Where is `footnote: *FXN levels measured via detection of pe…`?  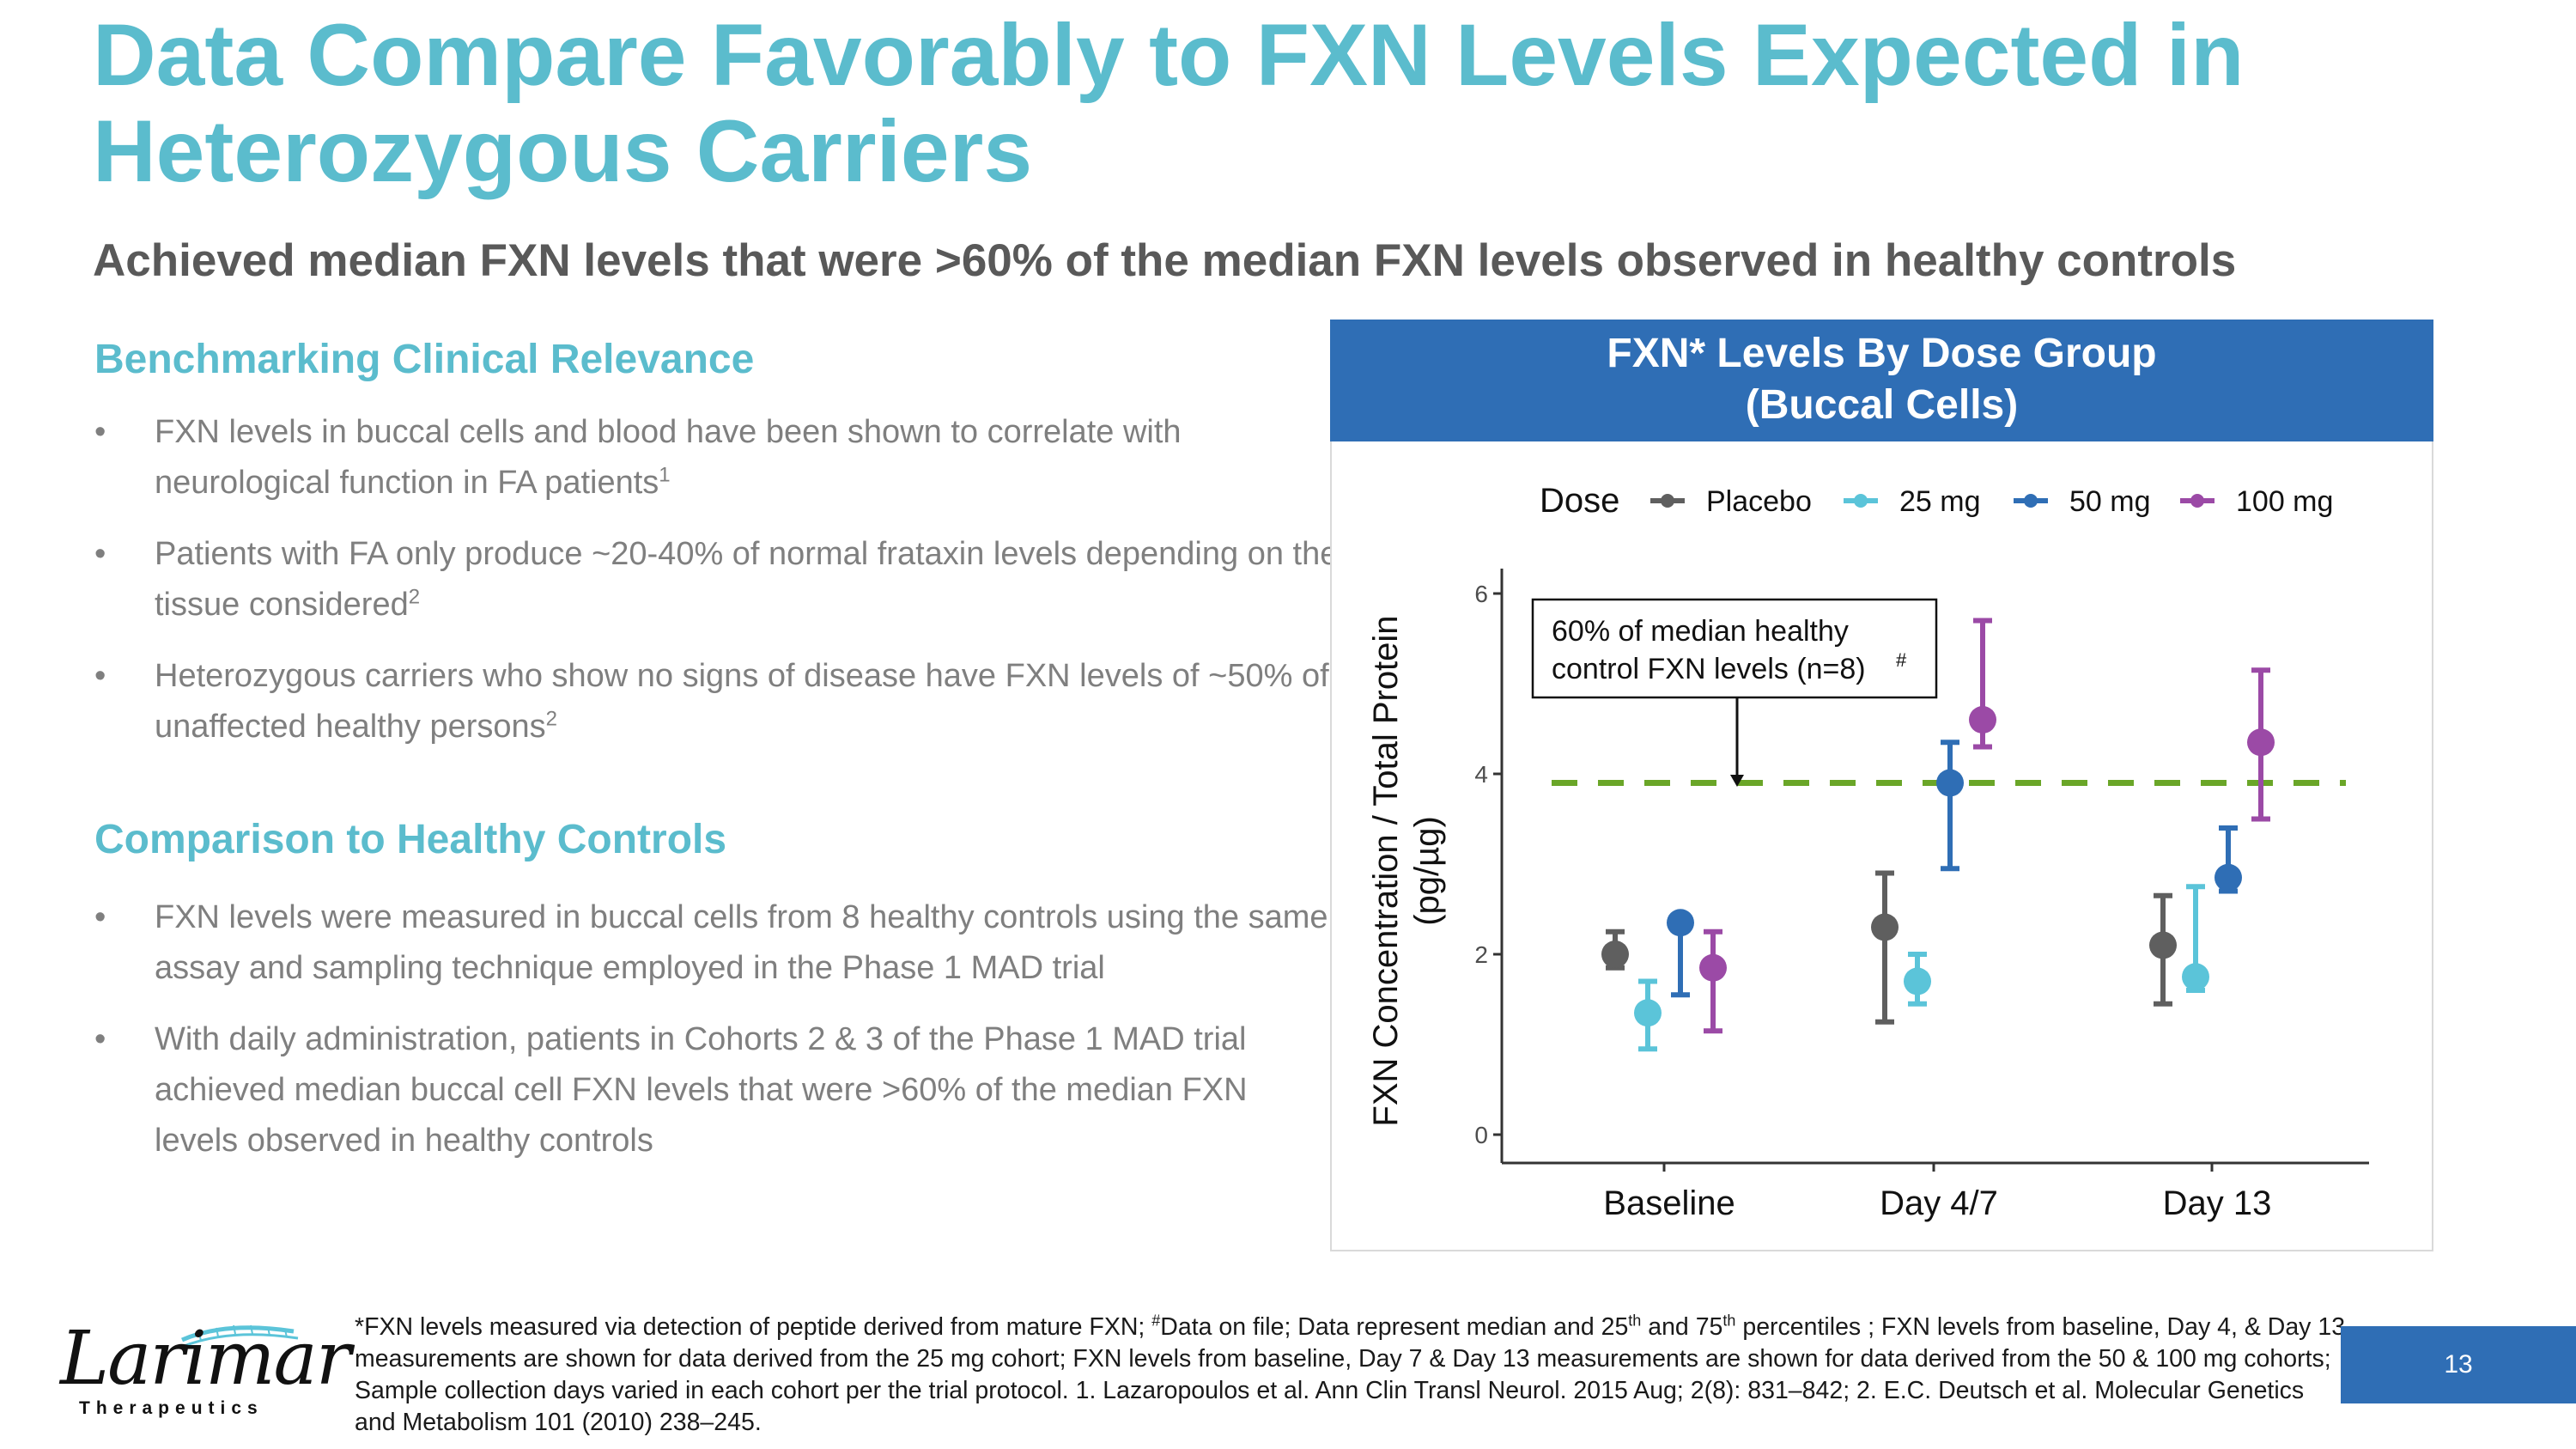 footnote: *FXN levels measured via detection of pe… is located at coordinates (1351, 1375).